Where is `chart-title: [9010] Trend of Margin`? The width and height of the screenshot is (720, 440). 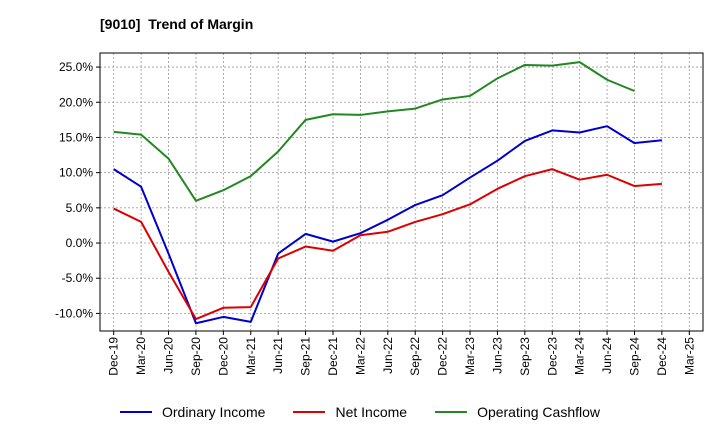 chart-title: [9010] Trend of Margin is located at coordinates (177, 24).